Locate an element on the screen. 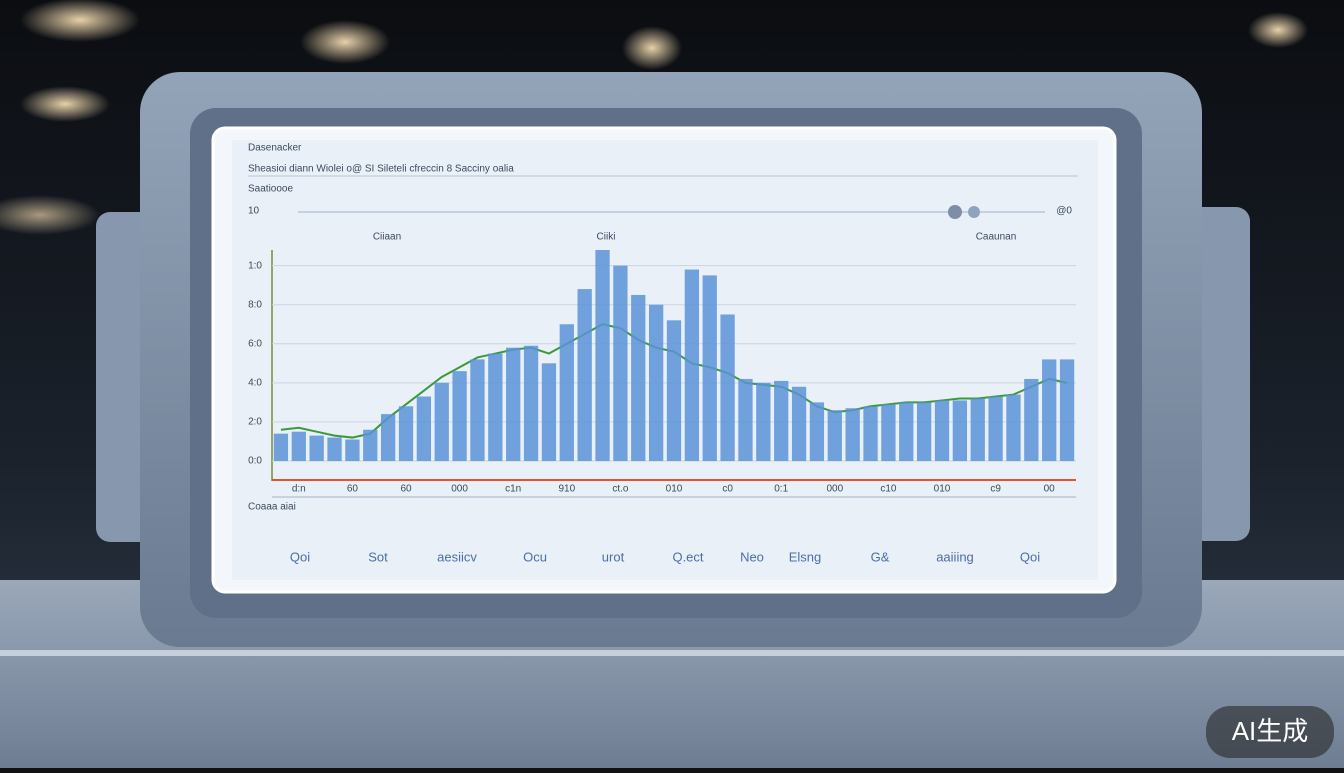 This screenshot has height=773, width=1344. nav-item: Ocu is located at coordinates (535, 556).